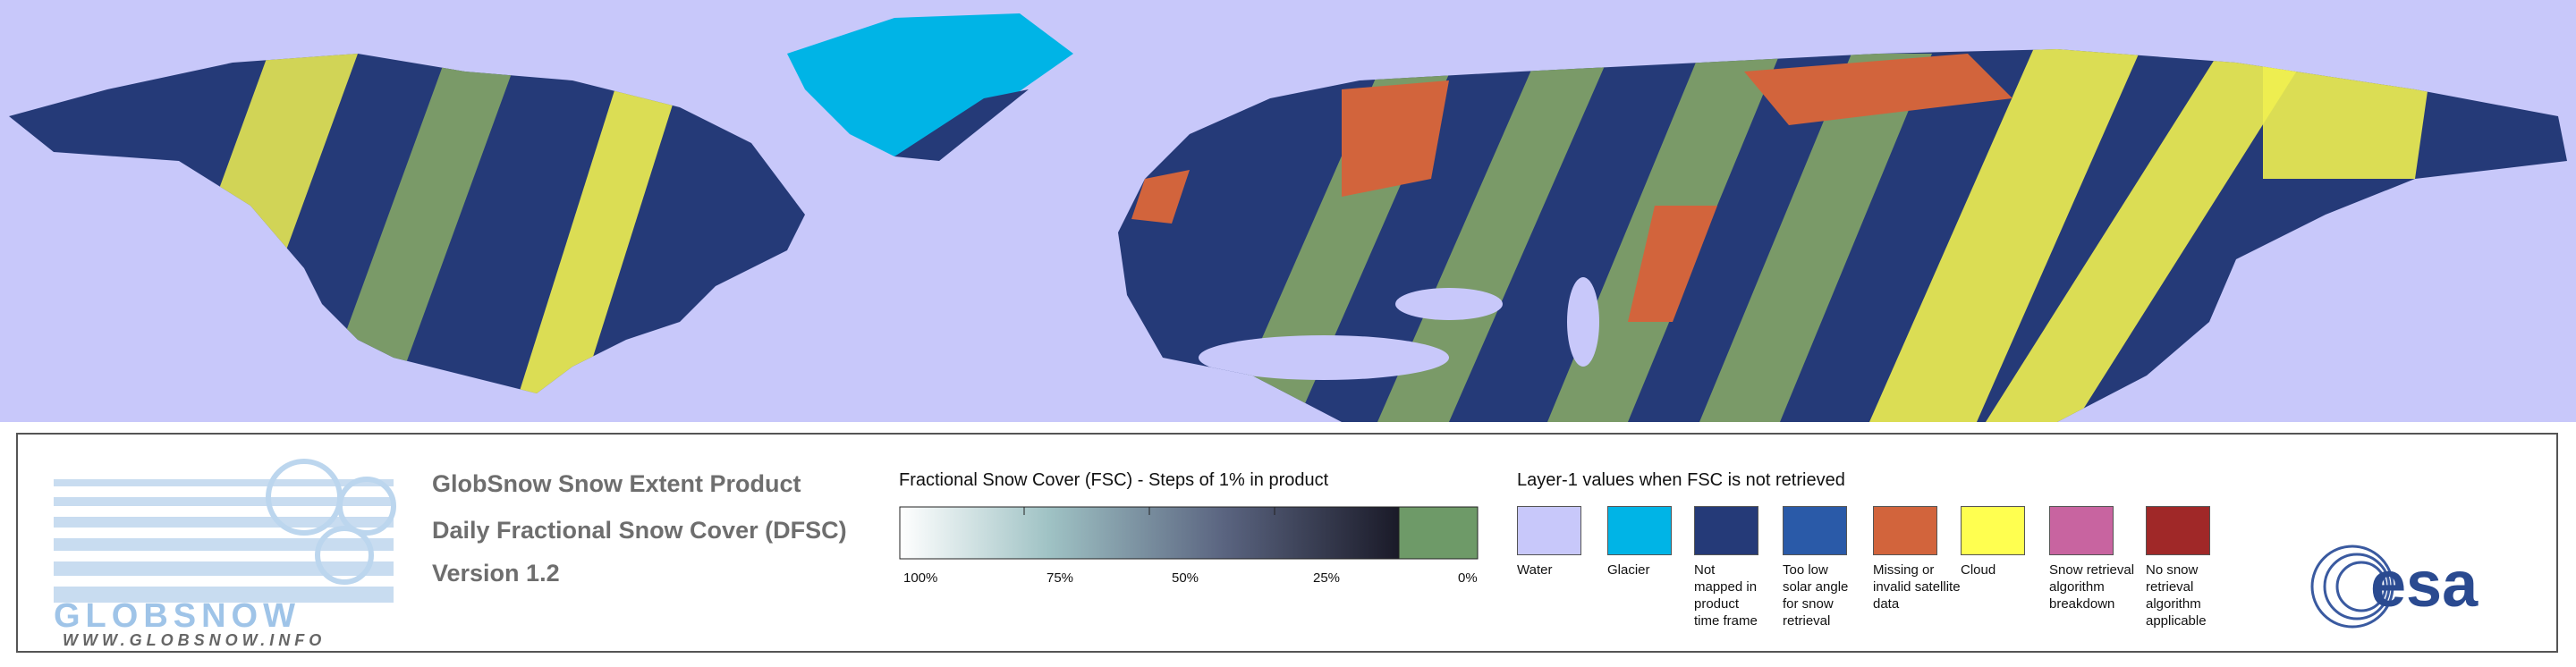 The width and height of the screenshot is (2576, 667). What do you see at coordinates (1327, 578) in the screenshot?
I see `fsc-label: 25%` at bounding box center [1327, 578].